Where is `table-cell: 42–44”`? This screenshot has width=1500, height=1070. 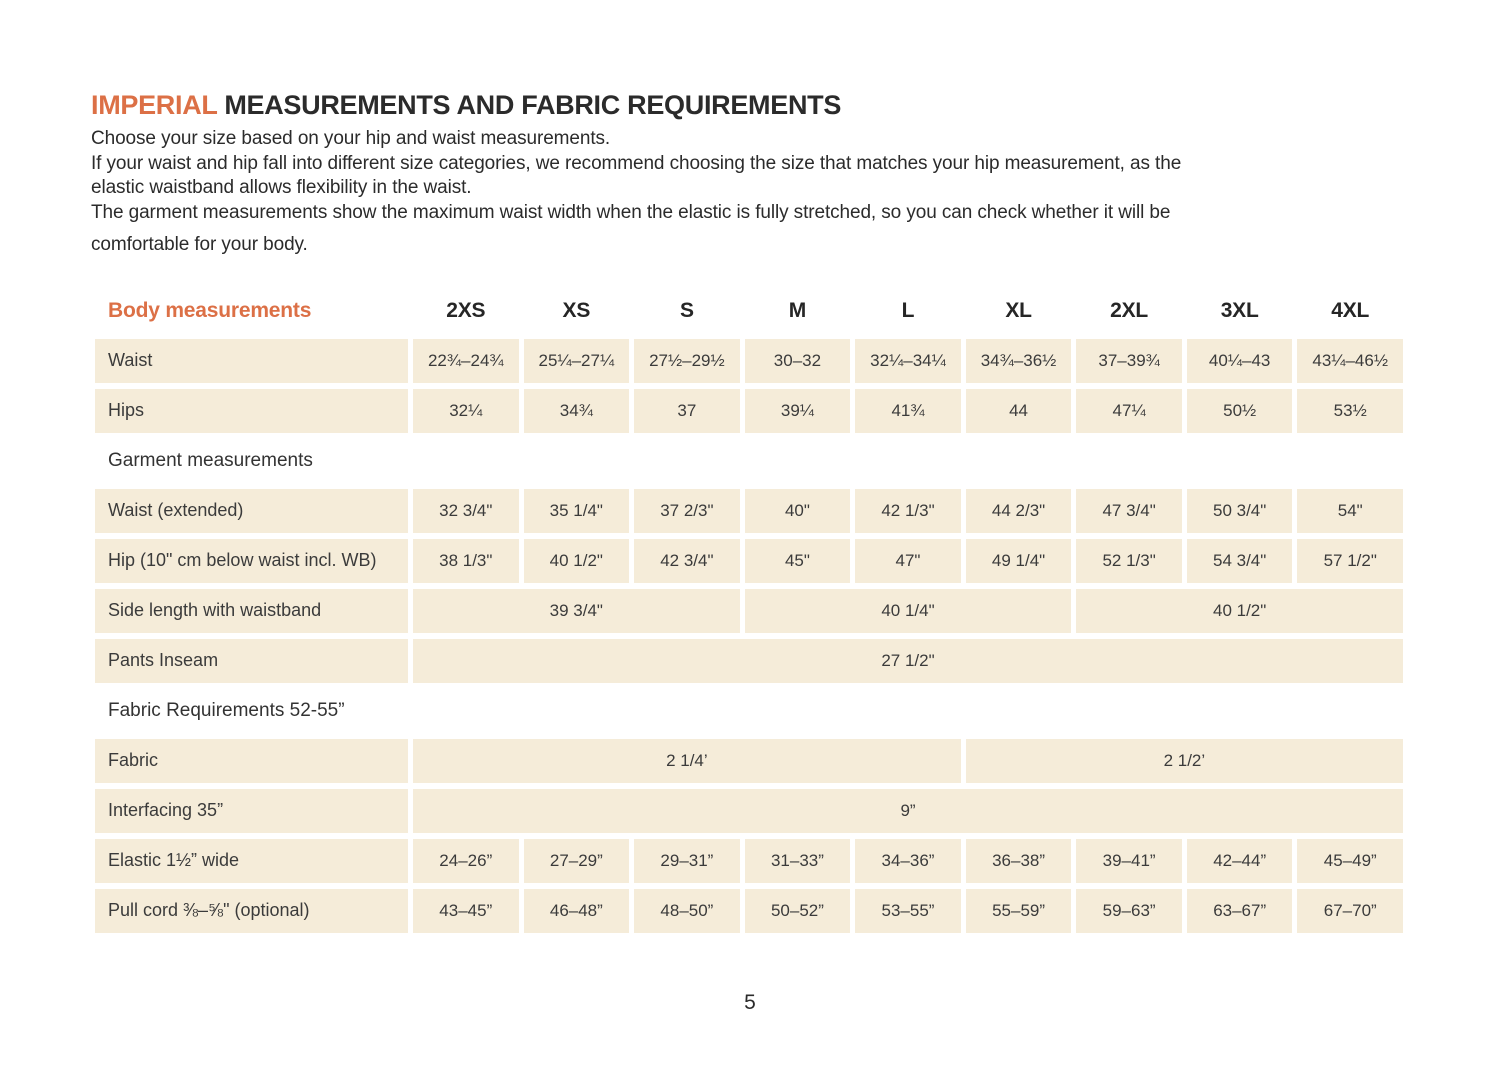 table-cell: 42–44” is located at coordinates (1239, 860).